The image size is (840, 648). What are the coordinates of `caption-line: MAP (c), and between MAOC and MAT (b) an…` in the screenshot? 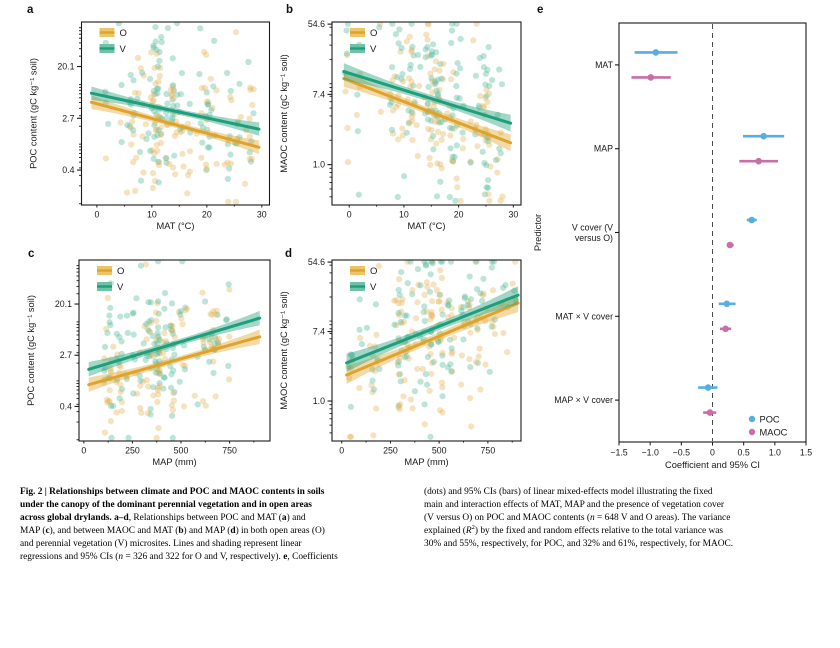 It's located at (179, 531).